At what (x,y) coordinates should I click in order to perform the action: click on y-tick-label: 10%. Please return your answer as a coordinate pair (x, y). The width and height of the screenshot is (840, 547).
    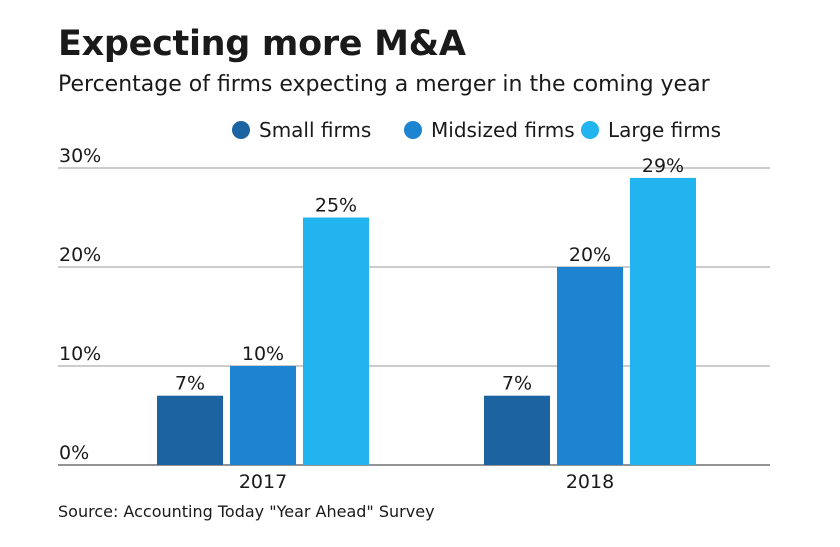
    Looking at the image, I should click on (80, 354).